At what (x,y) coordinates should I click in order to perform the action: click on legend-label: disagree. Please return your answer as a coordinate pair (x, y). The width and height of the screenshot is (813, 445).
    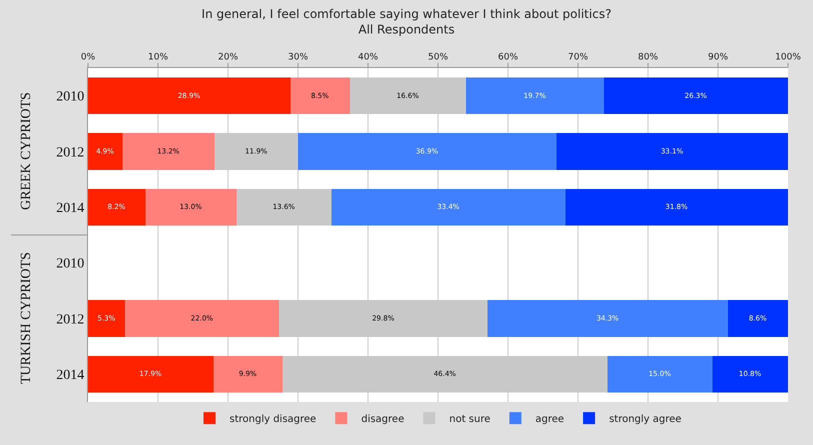
    Looking at the image, I should click on (382, 420).